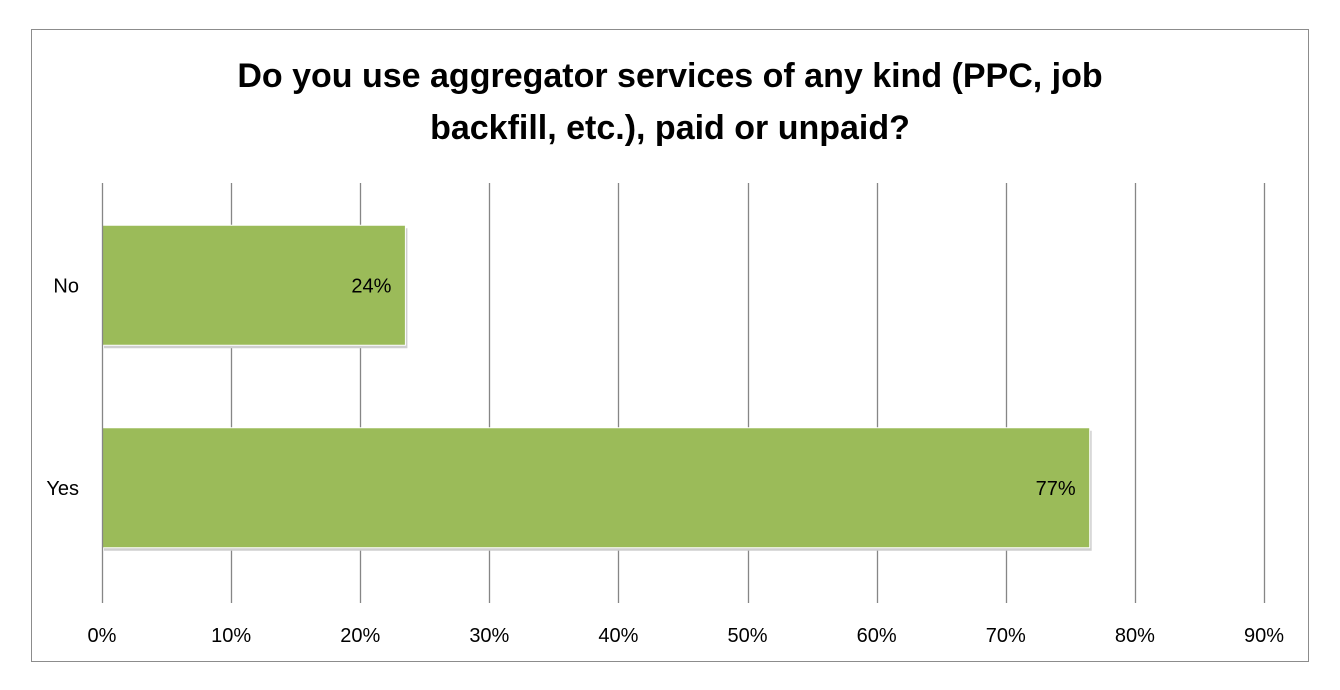 This screenshot has width=1340, height=690. I want to click on category-label-yes: Yes, so click(62, 489).